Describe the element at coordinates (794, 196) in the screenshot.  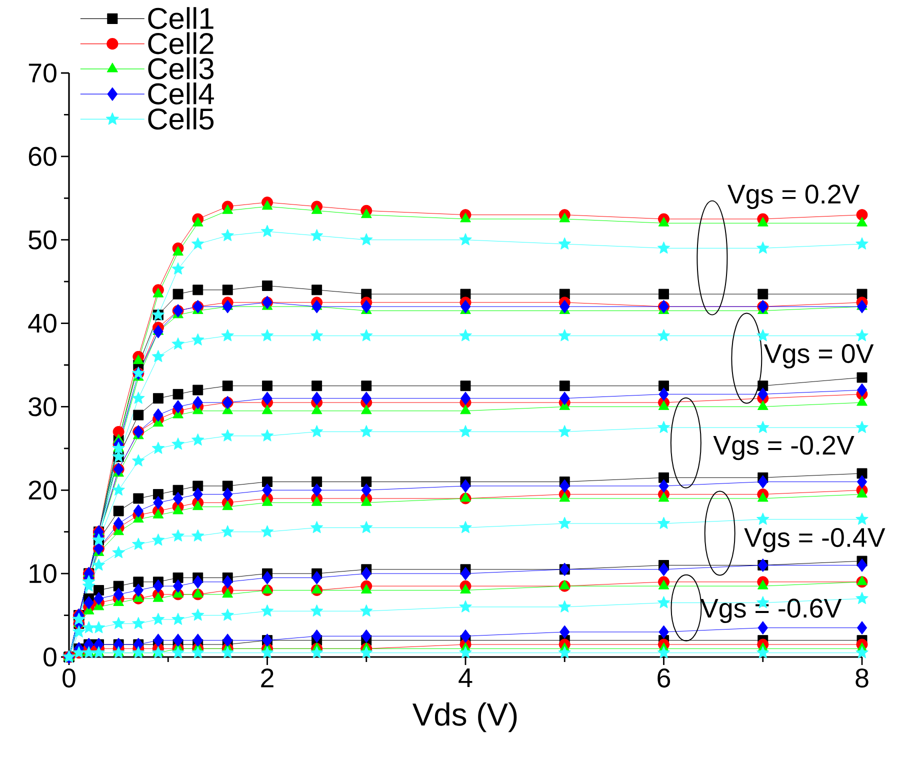
I see `annotation: Vgs = 0.2V` at that location.